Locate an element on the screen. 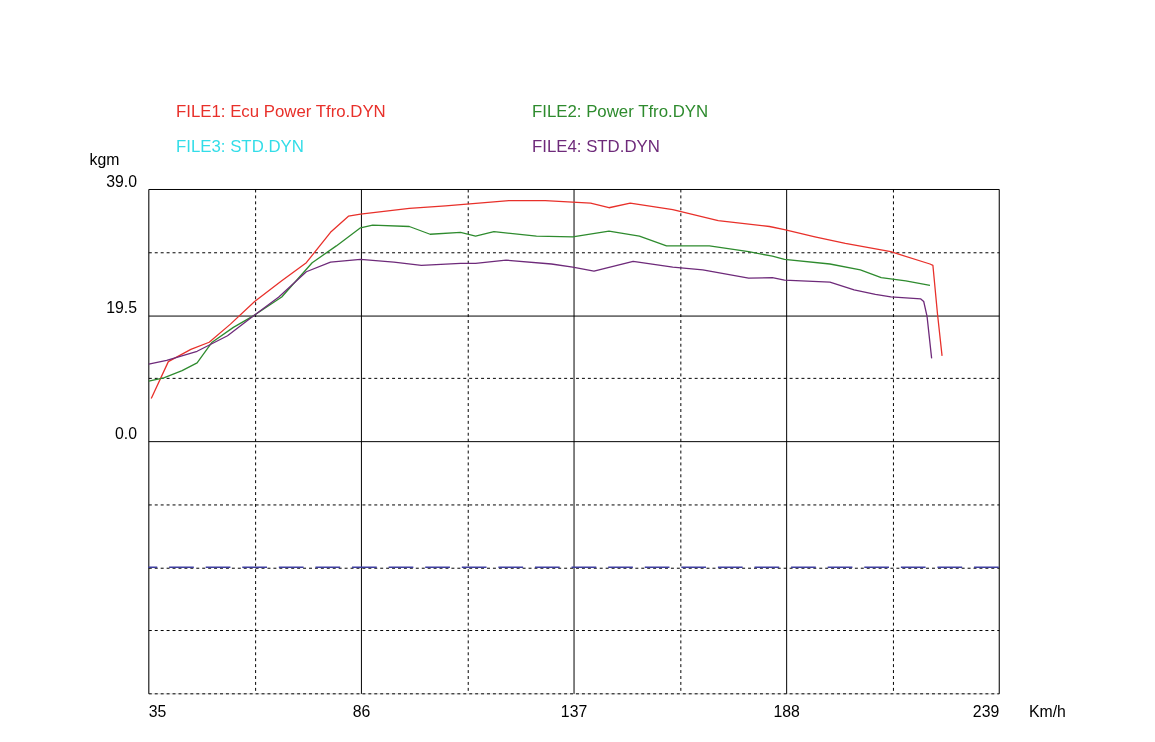 The image size is (1155, 742). x-tick-label: 86 is located at coordinates (361, 711).